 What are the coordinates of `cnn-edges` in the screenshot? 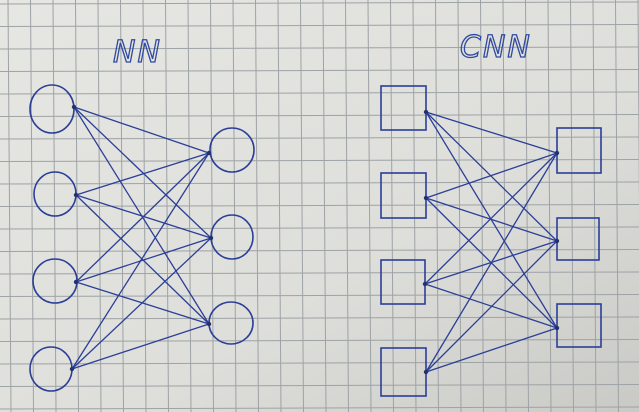 It's located at (491, 242).